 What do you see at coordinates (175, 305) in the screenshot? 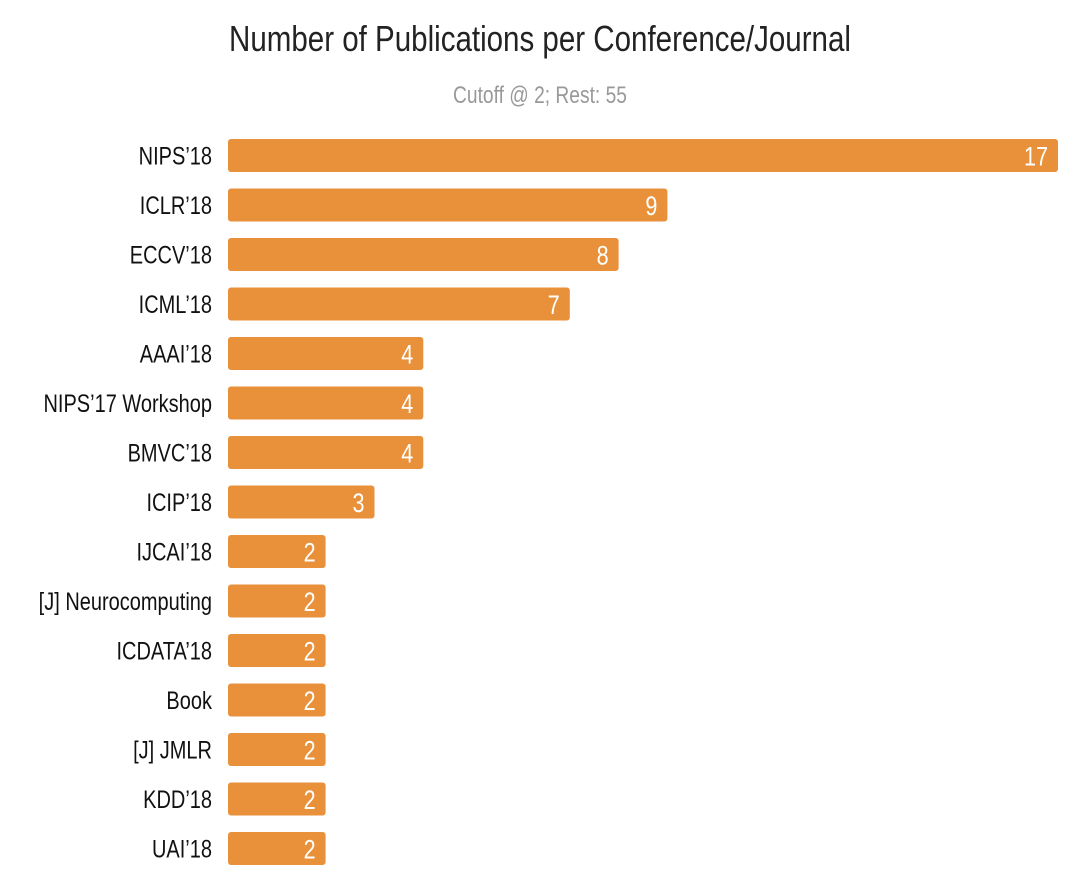
I see `category-label: ICML’18` at bounding box center [175, 305].